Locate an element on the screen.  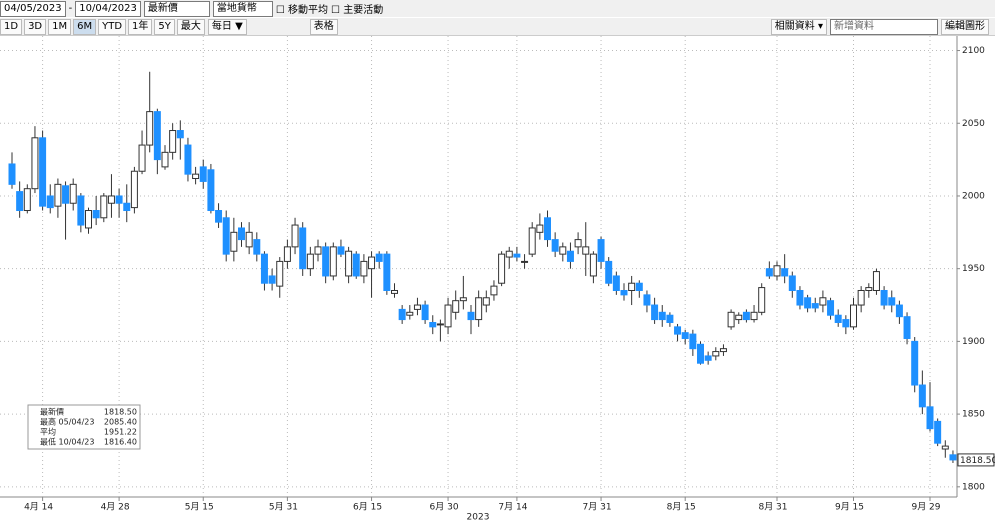
legend-label: 最低 10/04/23 is located at coordinates (67, 442).